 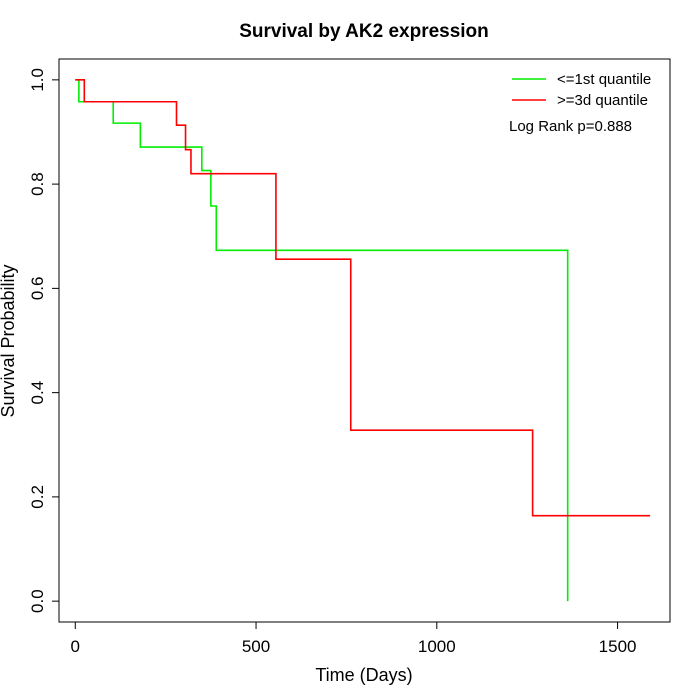 I want to click on y-tick-label: 0.4, so click(x=37, y=393).